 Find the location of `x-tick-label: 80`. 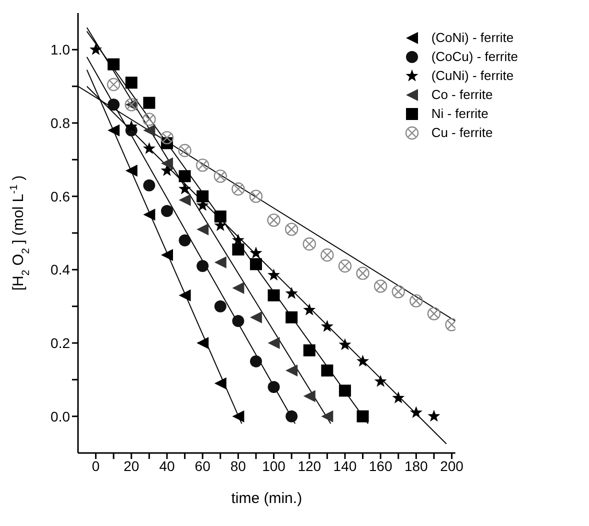

x-tick-label: 80 is located at coordinates (238, 466).